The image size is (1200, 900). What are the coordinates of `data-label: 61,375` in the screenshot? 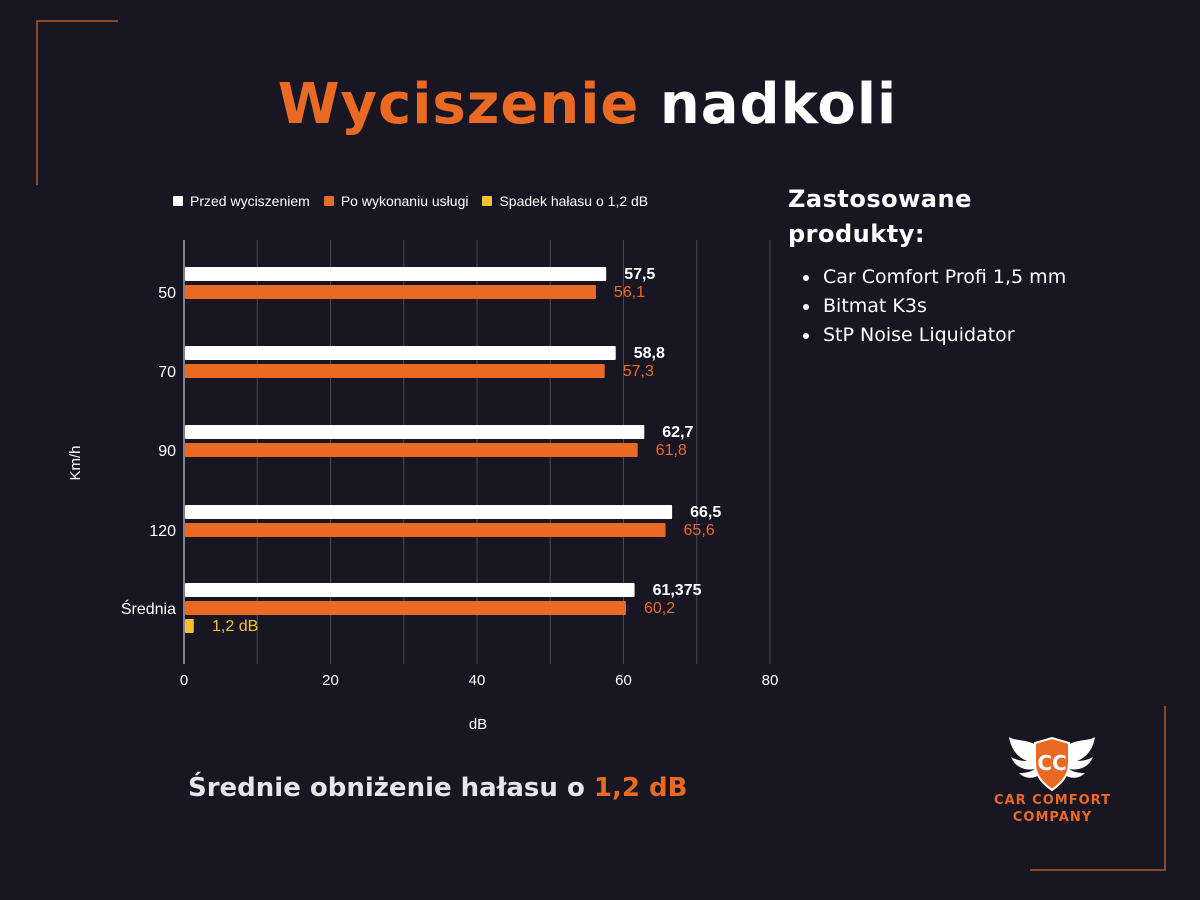 It's located at (677, 590).